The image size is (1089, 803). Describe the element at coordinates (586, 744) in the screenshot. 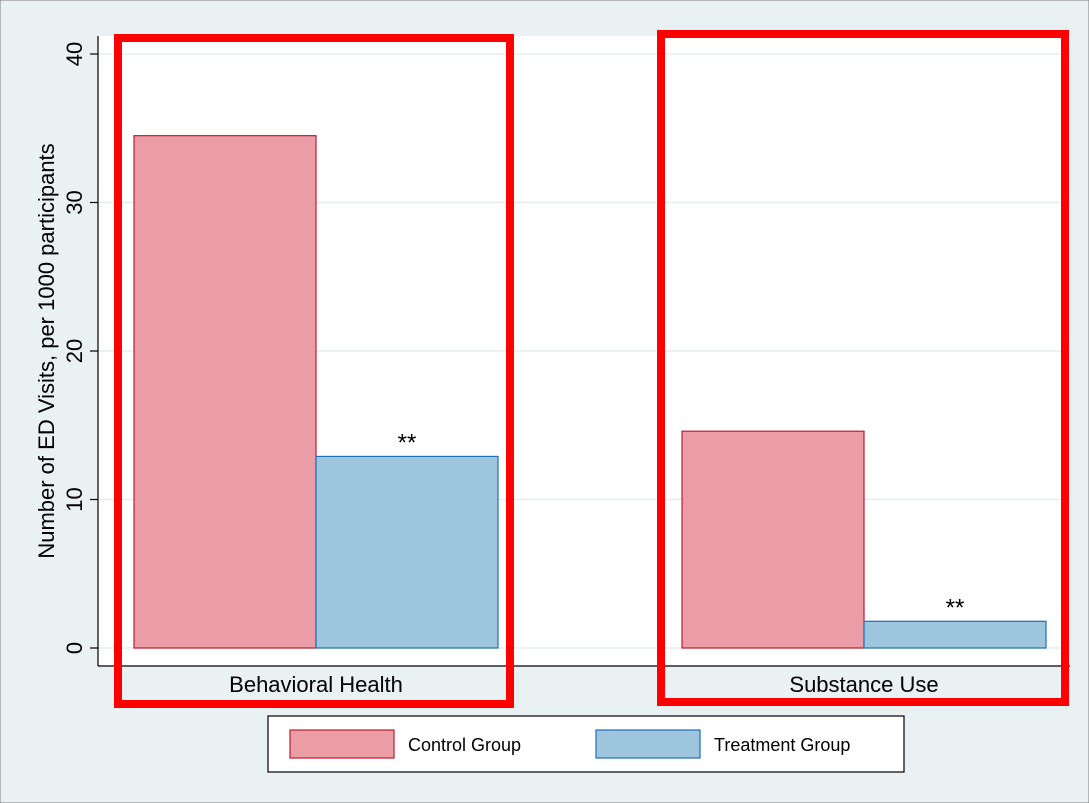

I see `legend: Control Group Treatment Group` at that location.